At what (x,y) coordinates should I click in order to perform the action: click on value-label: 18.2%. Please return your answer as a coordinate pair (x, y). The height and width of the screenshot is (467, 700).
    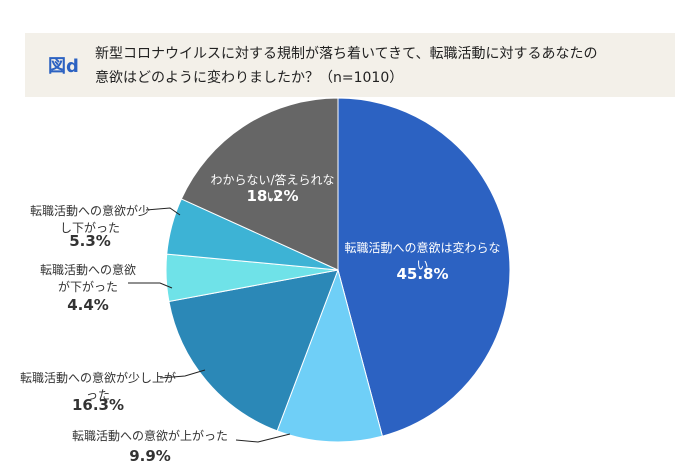
    Looking at the image, I should click on (272, 196).